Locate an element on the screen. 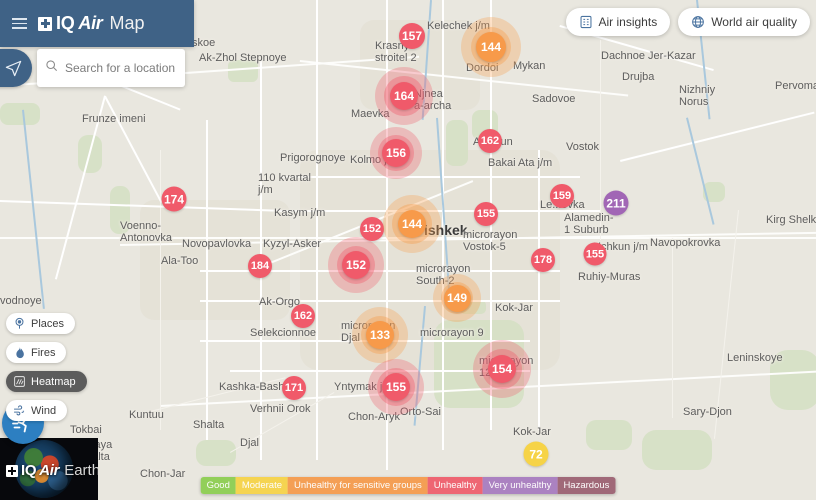 The image size is (816, 500). iqair-cross-icon is located at coordinates (45, 23).